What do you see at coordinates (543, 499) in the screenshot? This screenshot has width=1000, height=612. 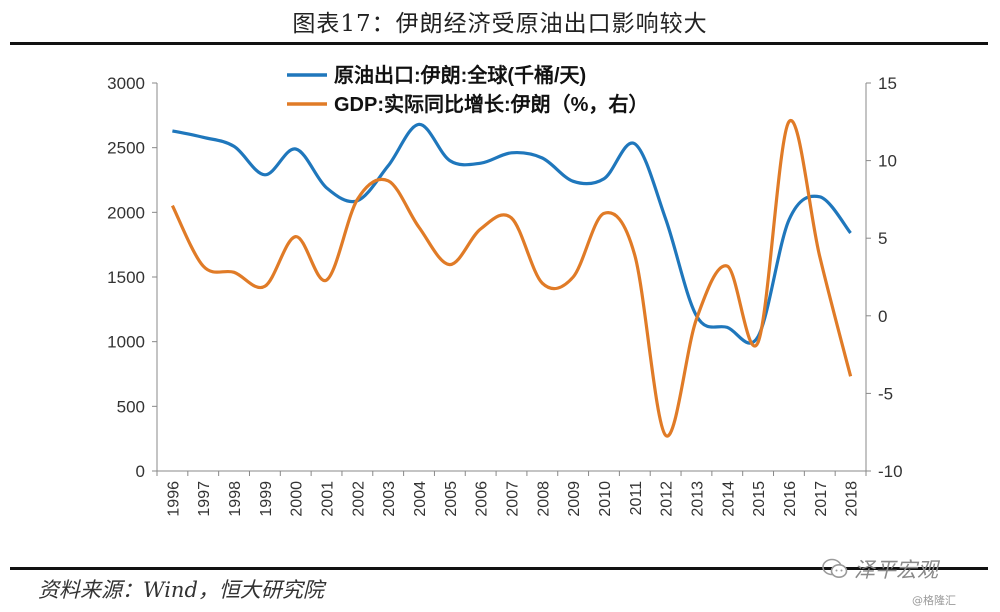 I see `x-tick-label: 2008` at bounding box center [543, 499].